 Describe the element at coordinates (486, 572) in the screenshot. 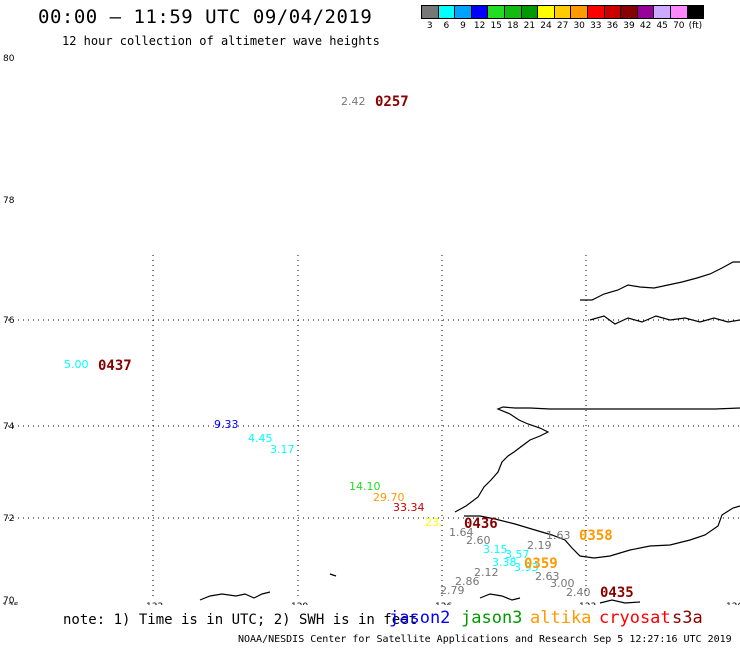

I see `wave-height-observation: 2.12` at that location.